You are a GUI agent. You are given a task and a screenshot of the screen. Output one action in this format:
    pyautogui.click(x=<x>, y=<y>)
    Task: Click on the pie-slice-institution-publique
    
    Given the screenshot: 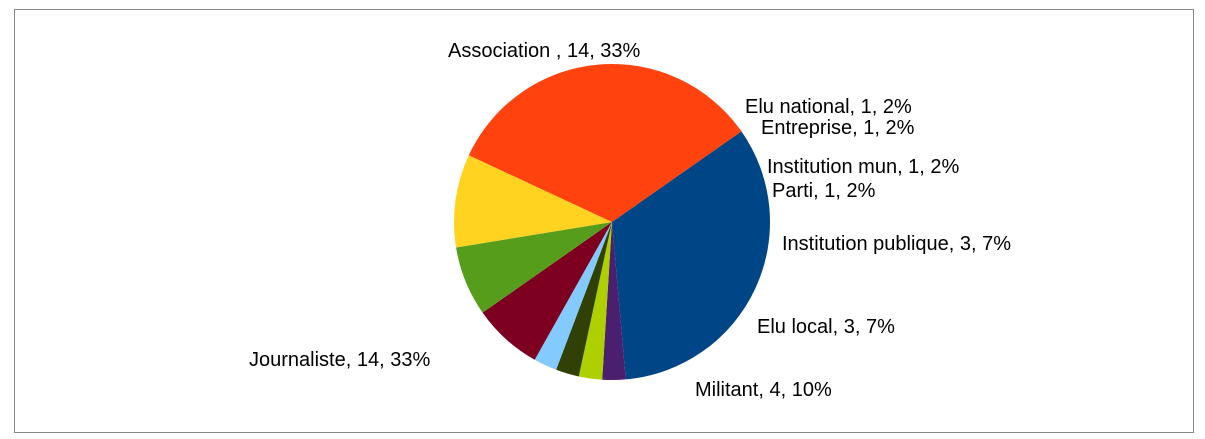 What is the action you would take?
    pyautogui.click(x=547, y=291)
    